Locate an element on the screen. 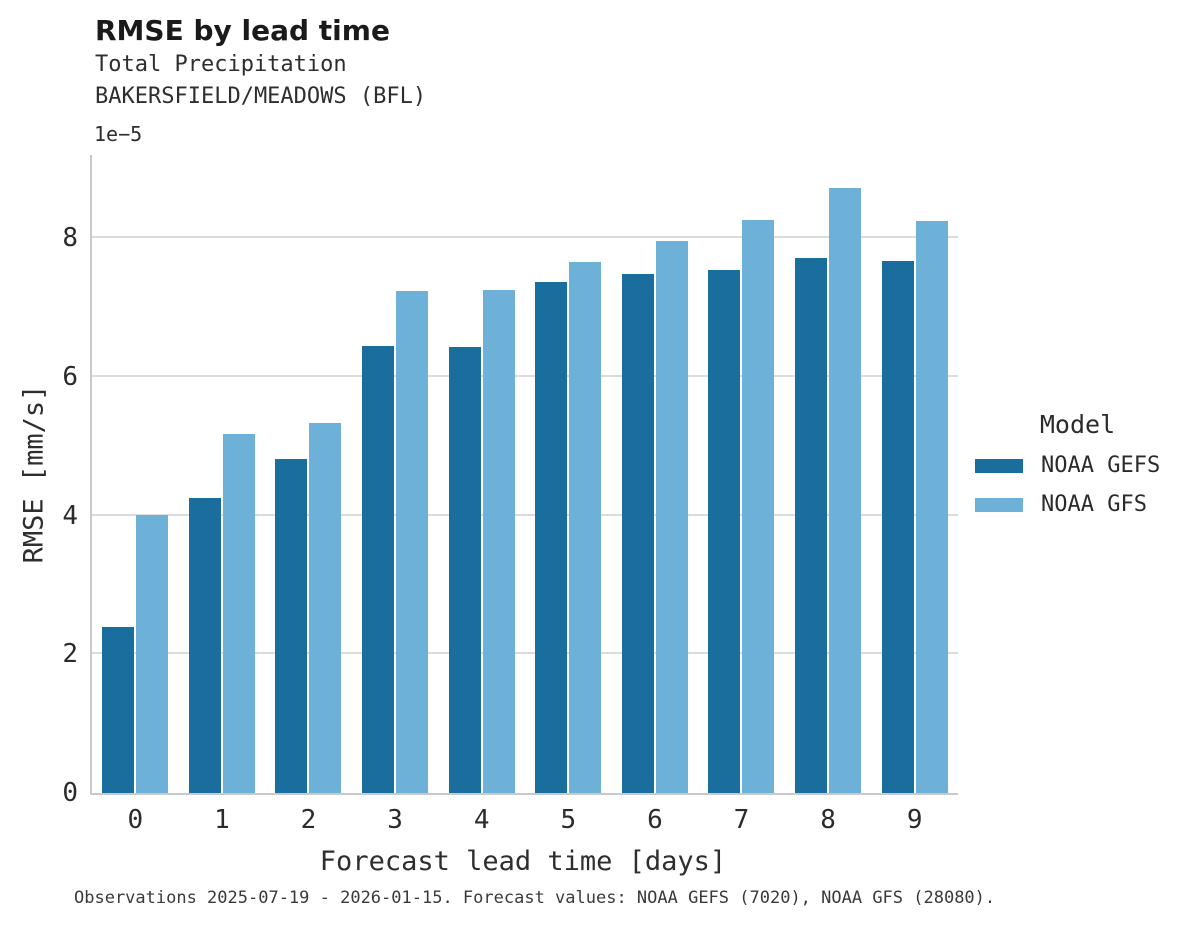  legend-entry: NOAA GEFS is located at coordinates (1077, 465).